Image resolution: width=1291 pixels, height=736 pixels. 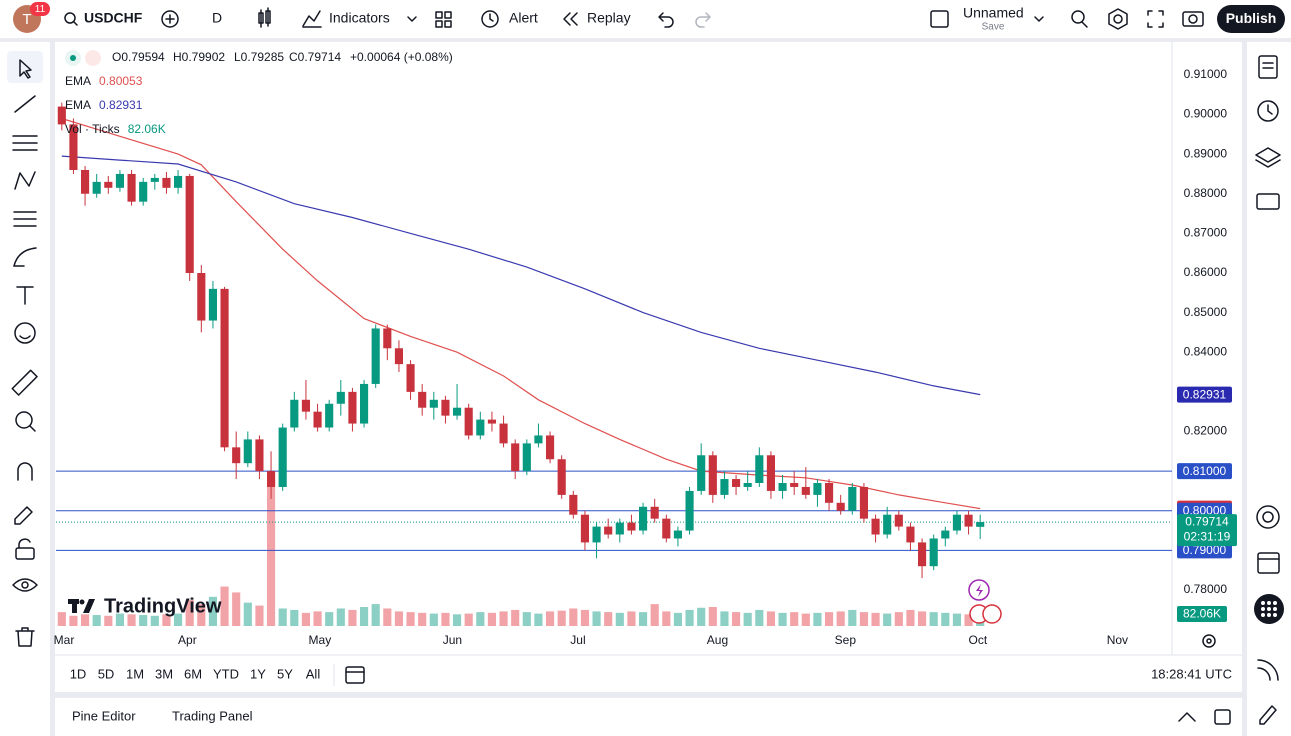 I want to click on left-tools, so click(x=24, y=353).